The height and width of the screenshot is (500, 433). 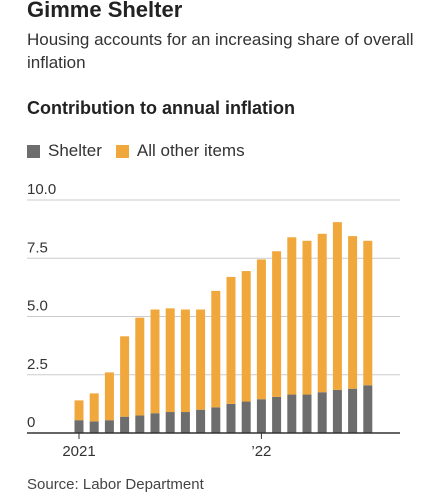 What do you see at coordinates (78, 451) in the screenshot?
I see `x-tick-label: 2021` at bounding box center [78, 451].